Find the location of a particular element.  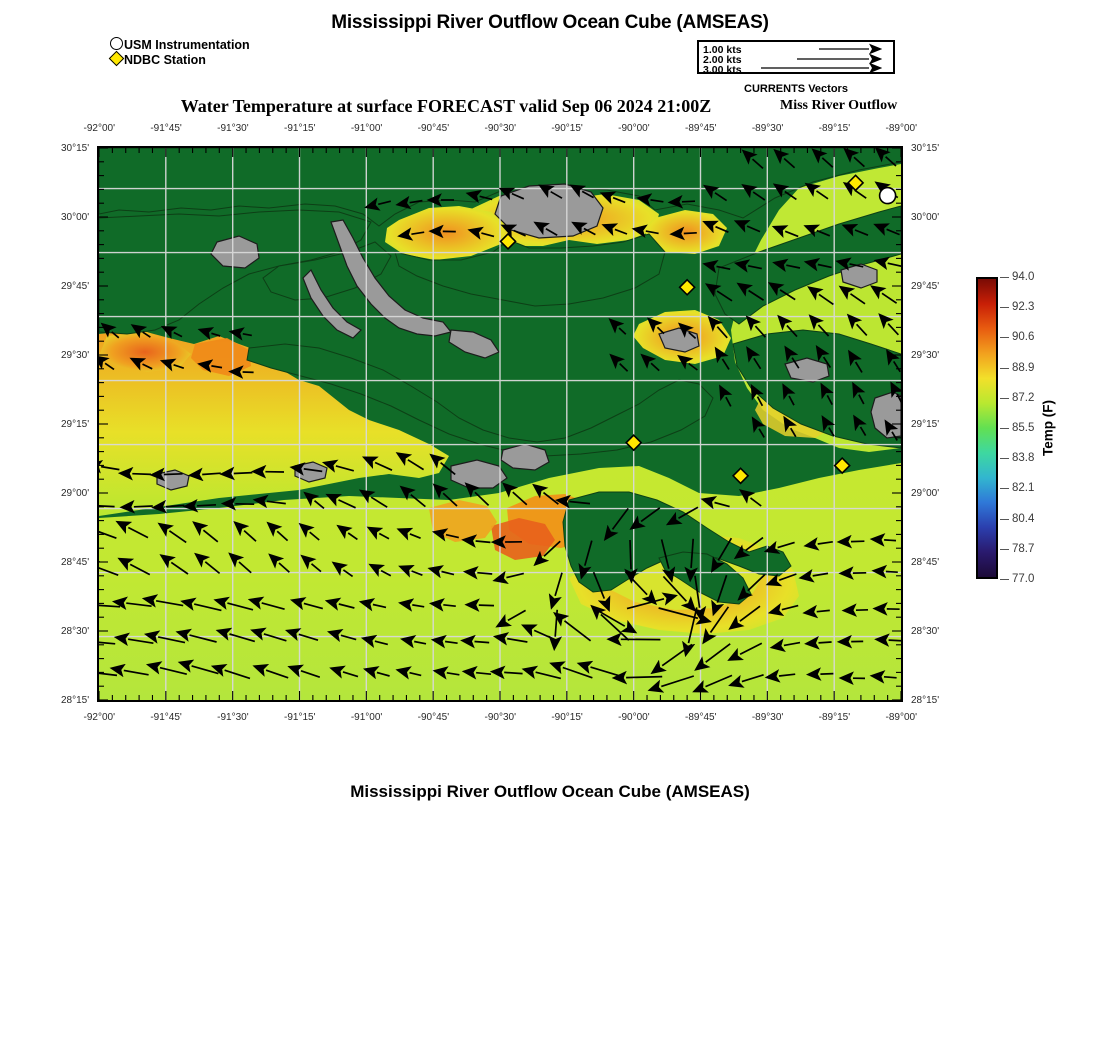

legend-label-usm: USM Instrumentation is located at coordinates (187, 45).